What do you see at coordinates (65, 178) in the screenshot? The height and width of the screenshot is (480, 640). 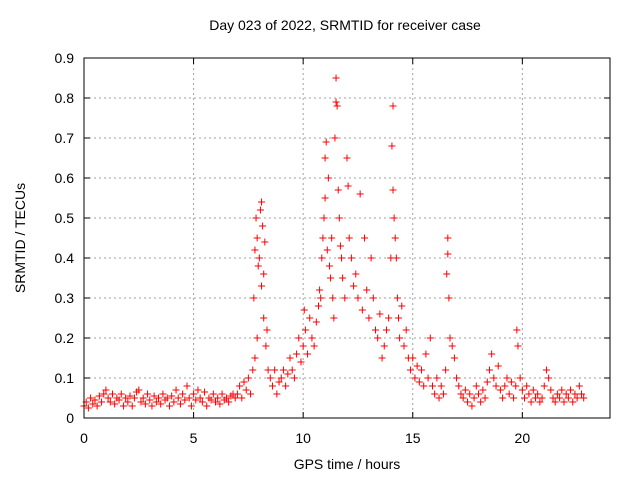 I see `y-tick-label: 0.6` at bounding box center [65, 178].